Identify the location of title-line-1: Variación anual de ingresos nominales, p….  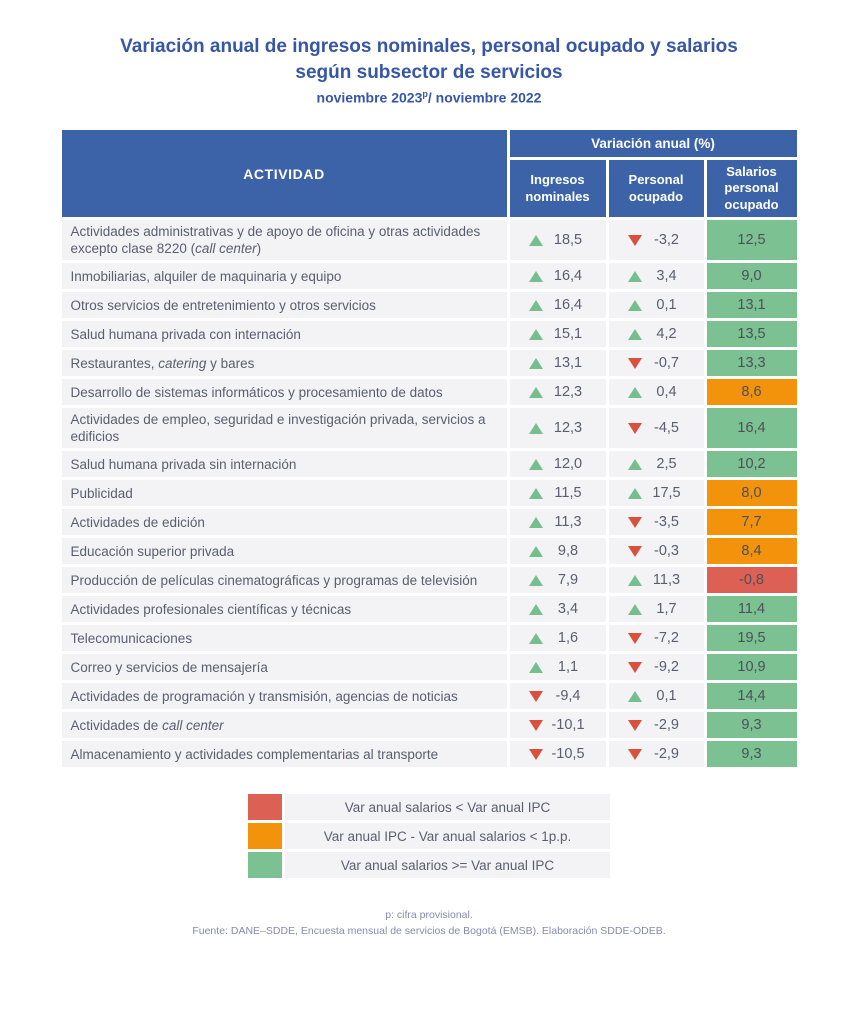
(429, 46).